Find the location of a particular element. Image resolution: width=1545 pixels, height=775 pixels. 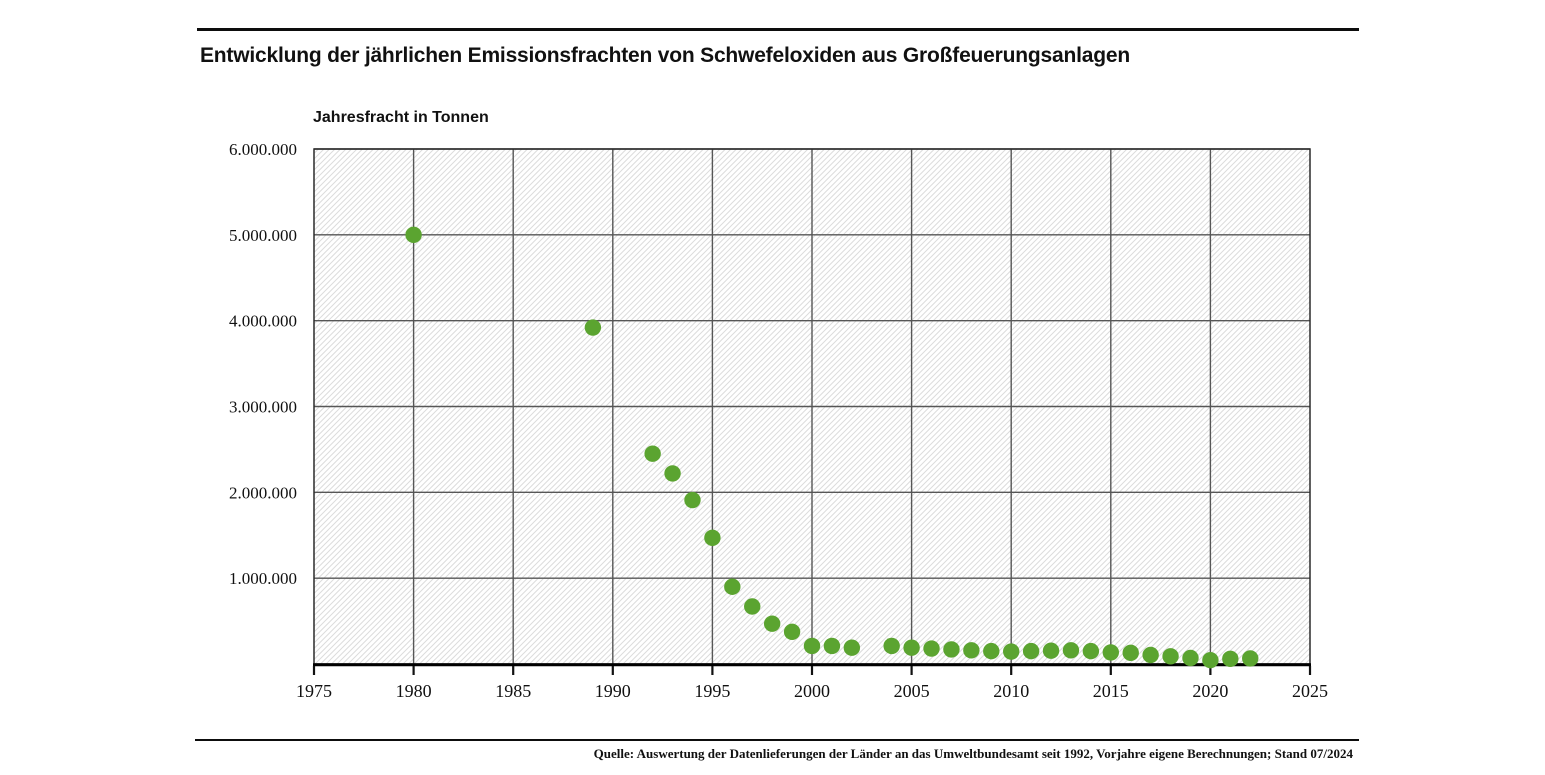

x-tick-label: 1975 is located at coordinates (314, 691).